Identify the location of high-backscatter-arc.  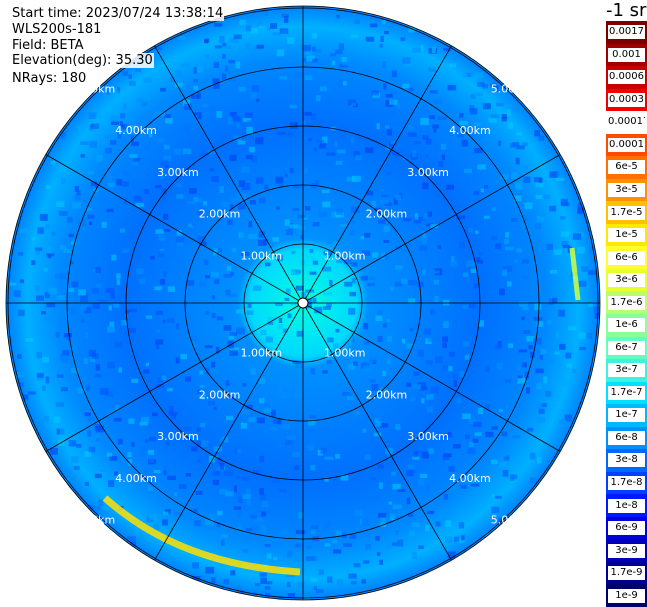
(201, 535).